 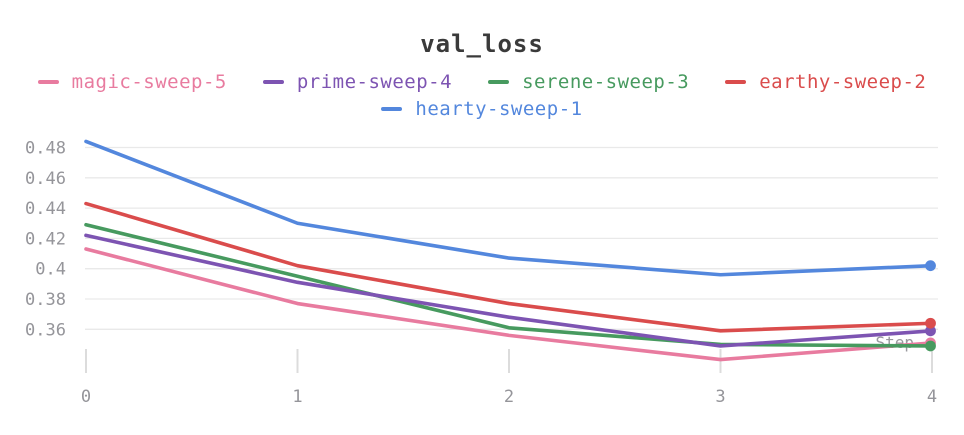 I want to click on x-tick-label: 4, so click(x=932, y=397).